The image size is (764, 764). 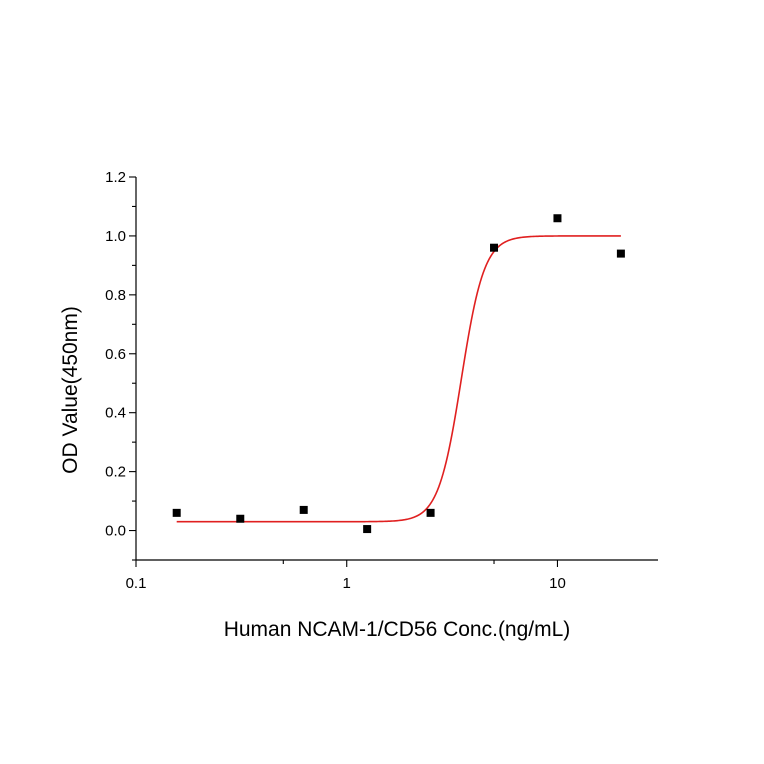 I want to click on y-tick-label: 0.0, so click(x=115, y=531).